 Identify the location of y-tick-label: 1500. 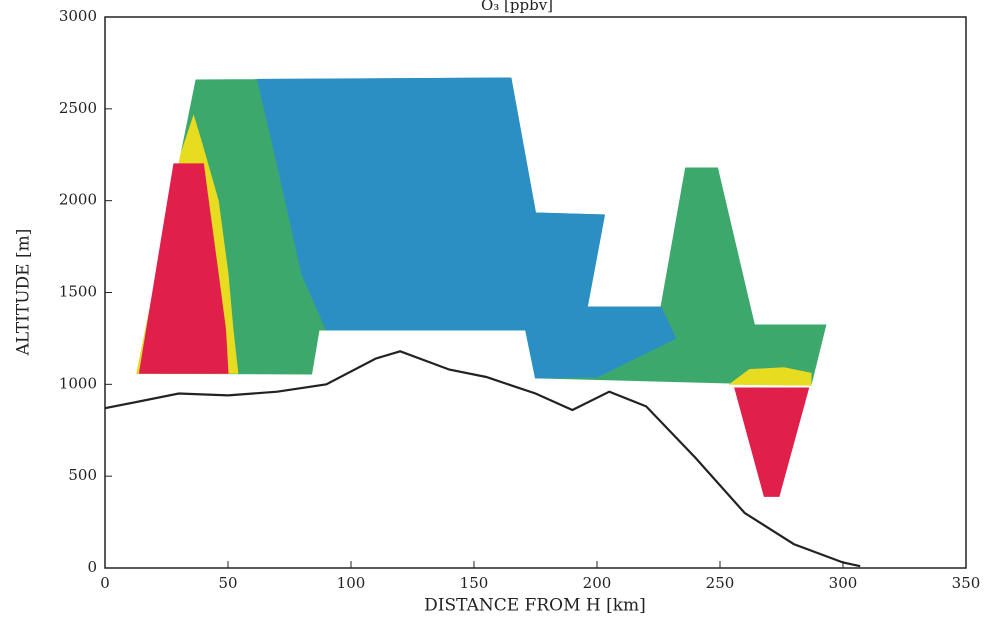
(78, 292).